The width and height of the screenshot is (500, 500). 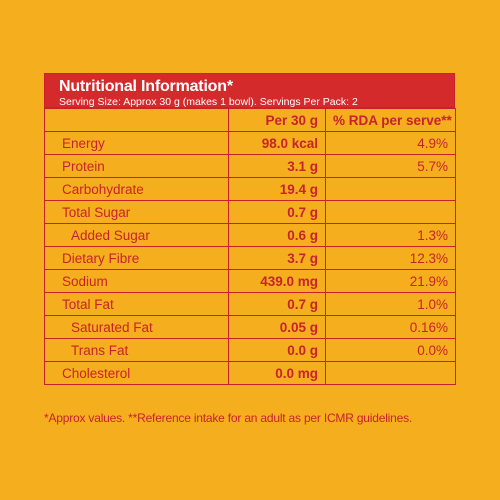 What do you see at coordinates (277, 143) in the screenshot?
I see `nutrient-value: 98.0 kcal` at bounding box center [277, 143].